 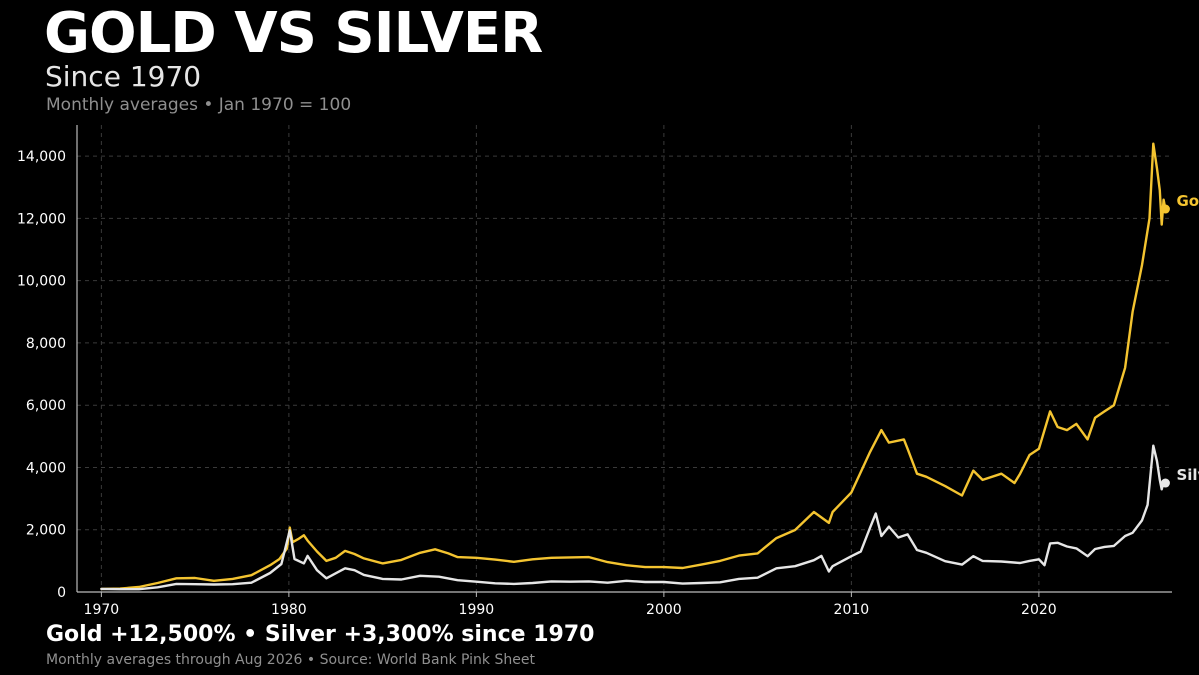 What do you see at coordinates (41, 219) in the screenshot?
I see `y-tick-label: 12,000` at bounding box center [41, 219].